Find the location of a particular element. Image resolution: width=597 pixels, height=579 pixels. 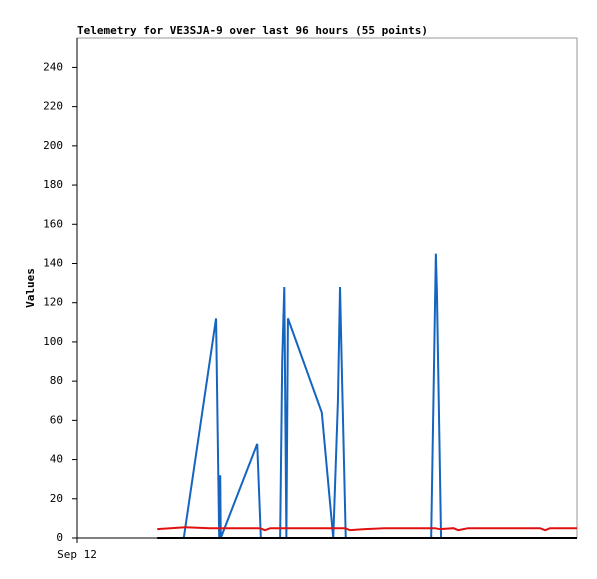

y-tick-label: 100 is located at coordinates (53, 341).